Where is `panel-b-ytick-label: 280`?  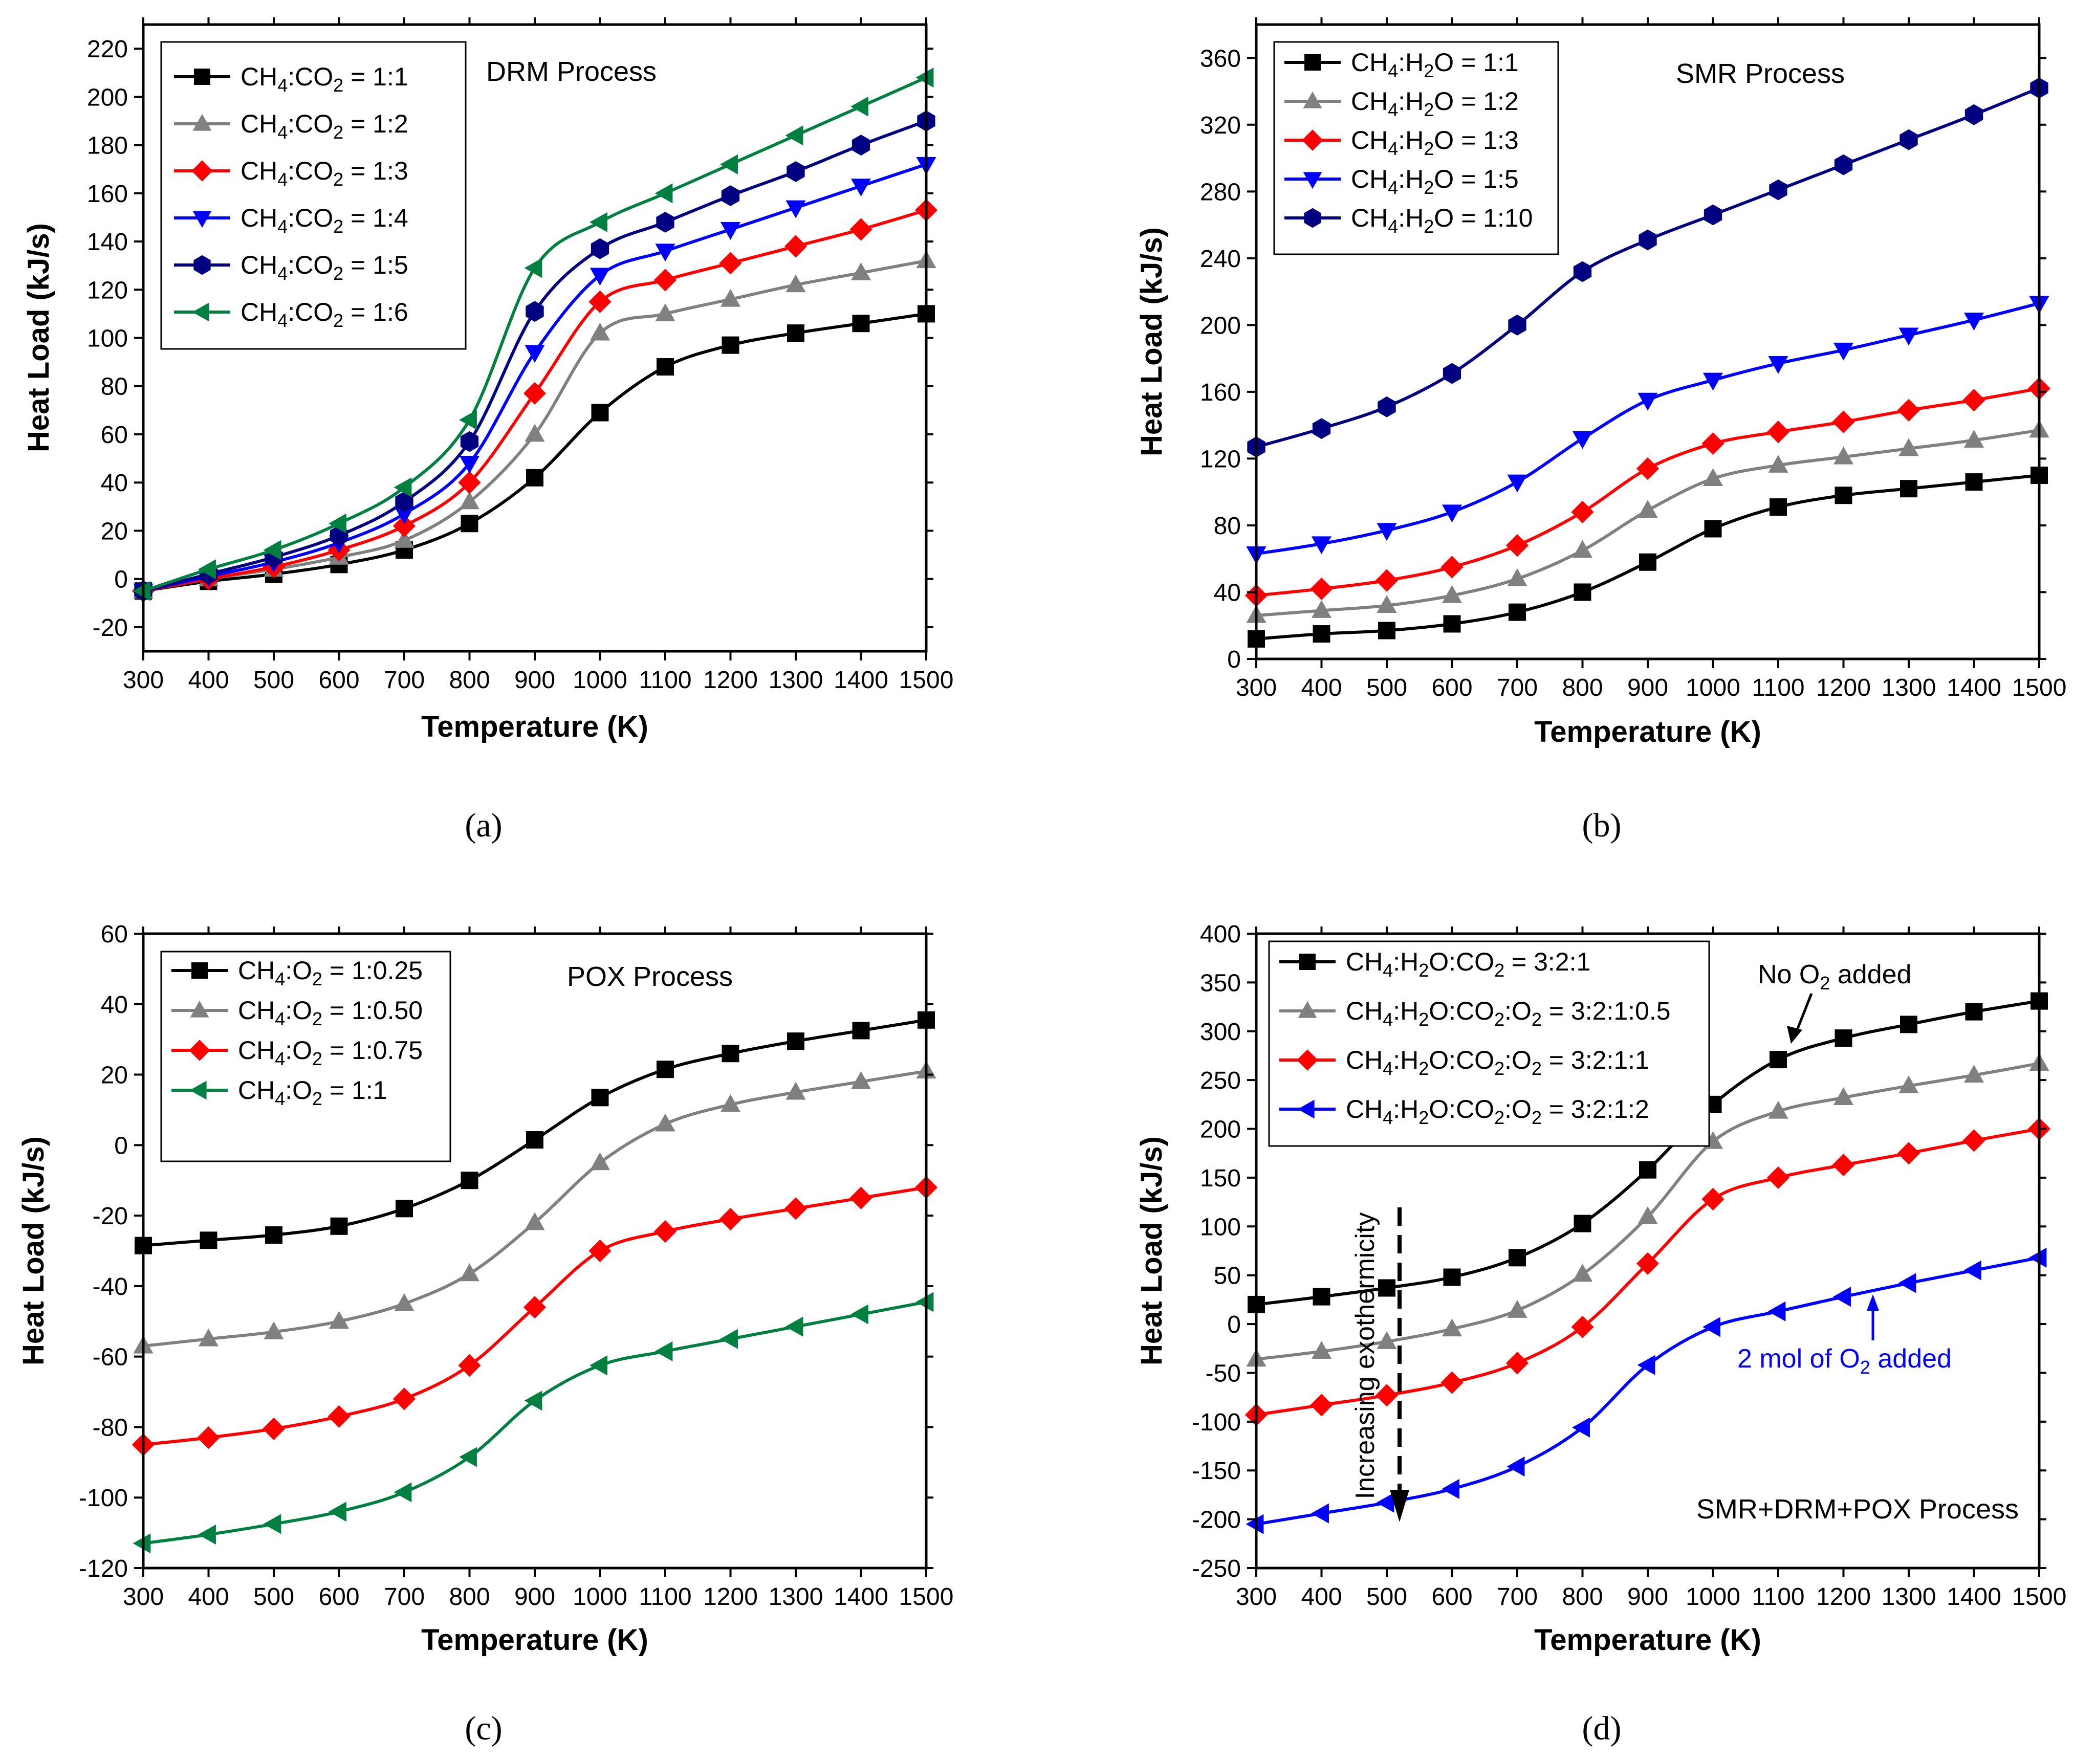
panel-b-ytick-label: 280 is located at coordinates (1221, 192).